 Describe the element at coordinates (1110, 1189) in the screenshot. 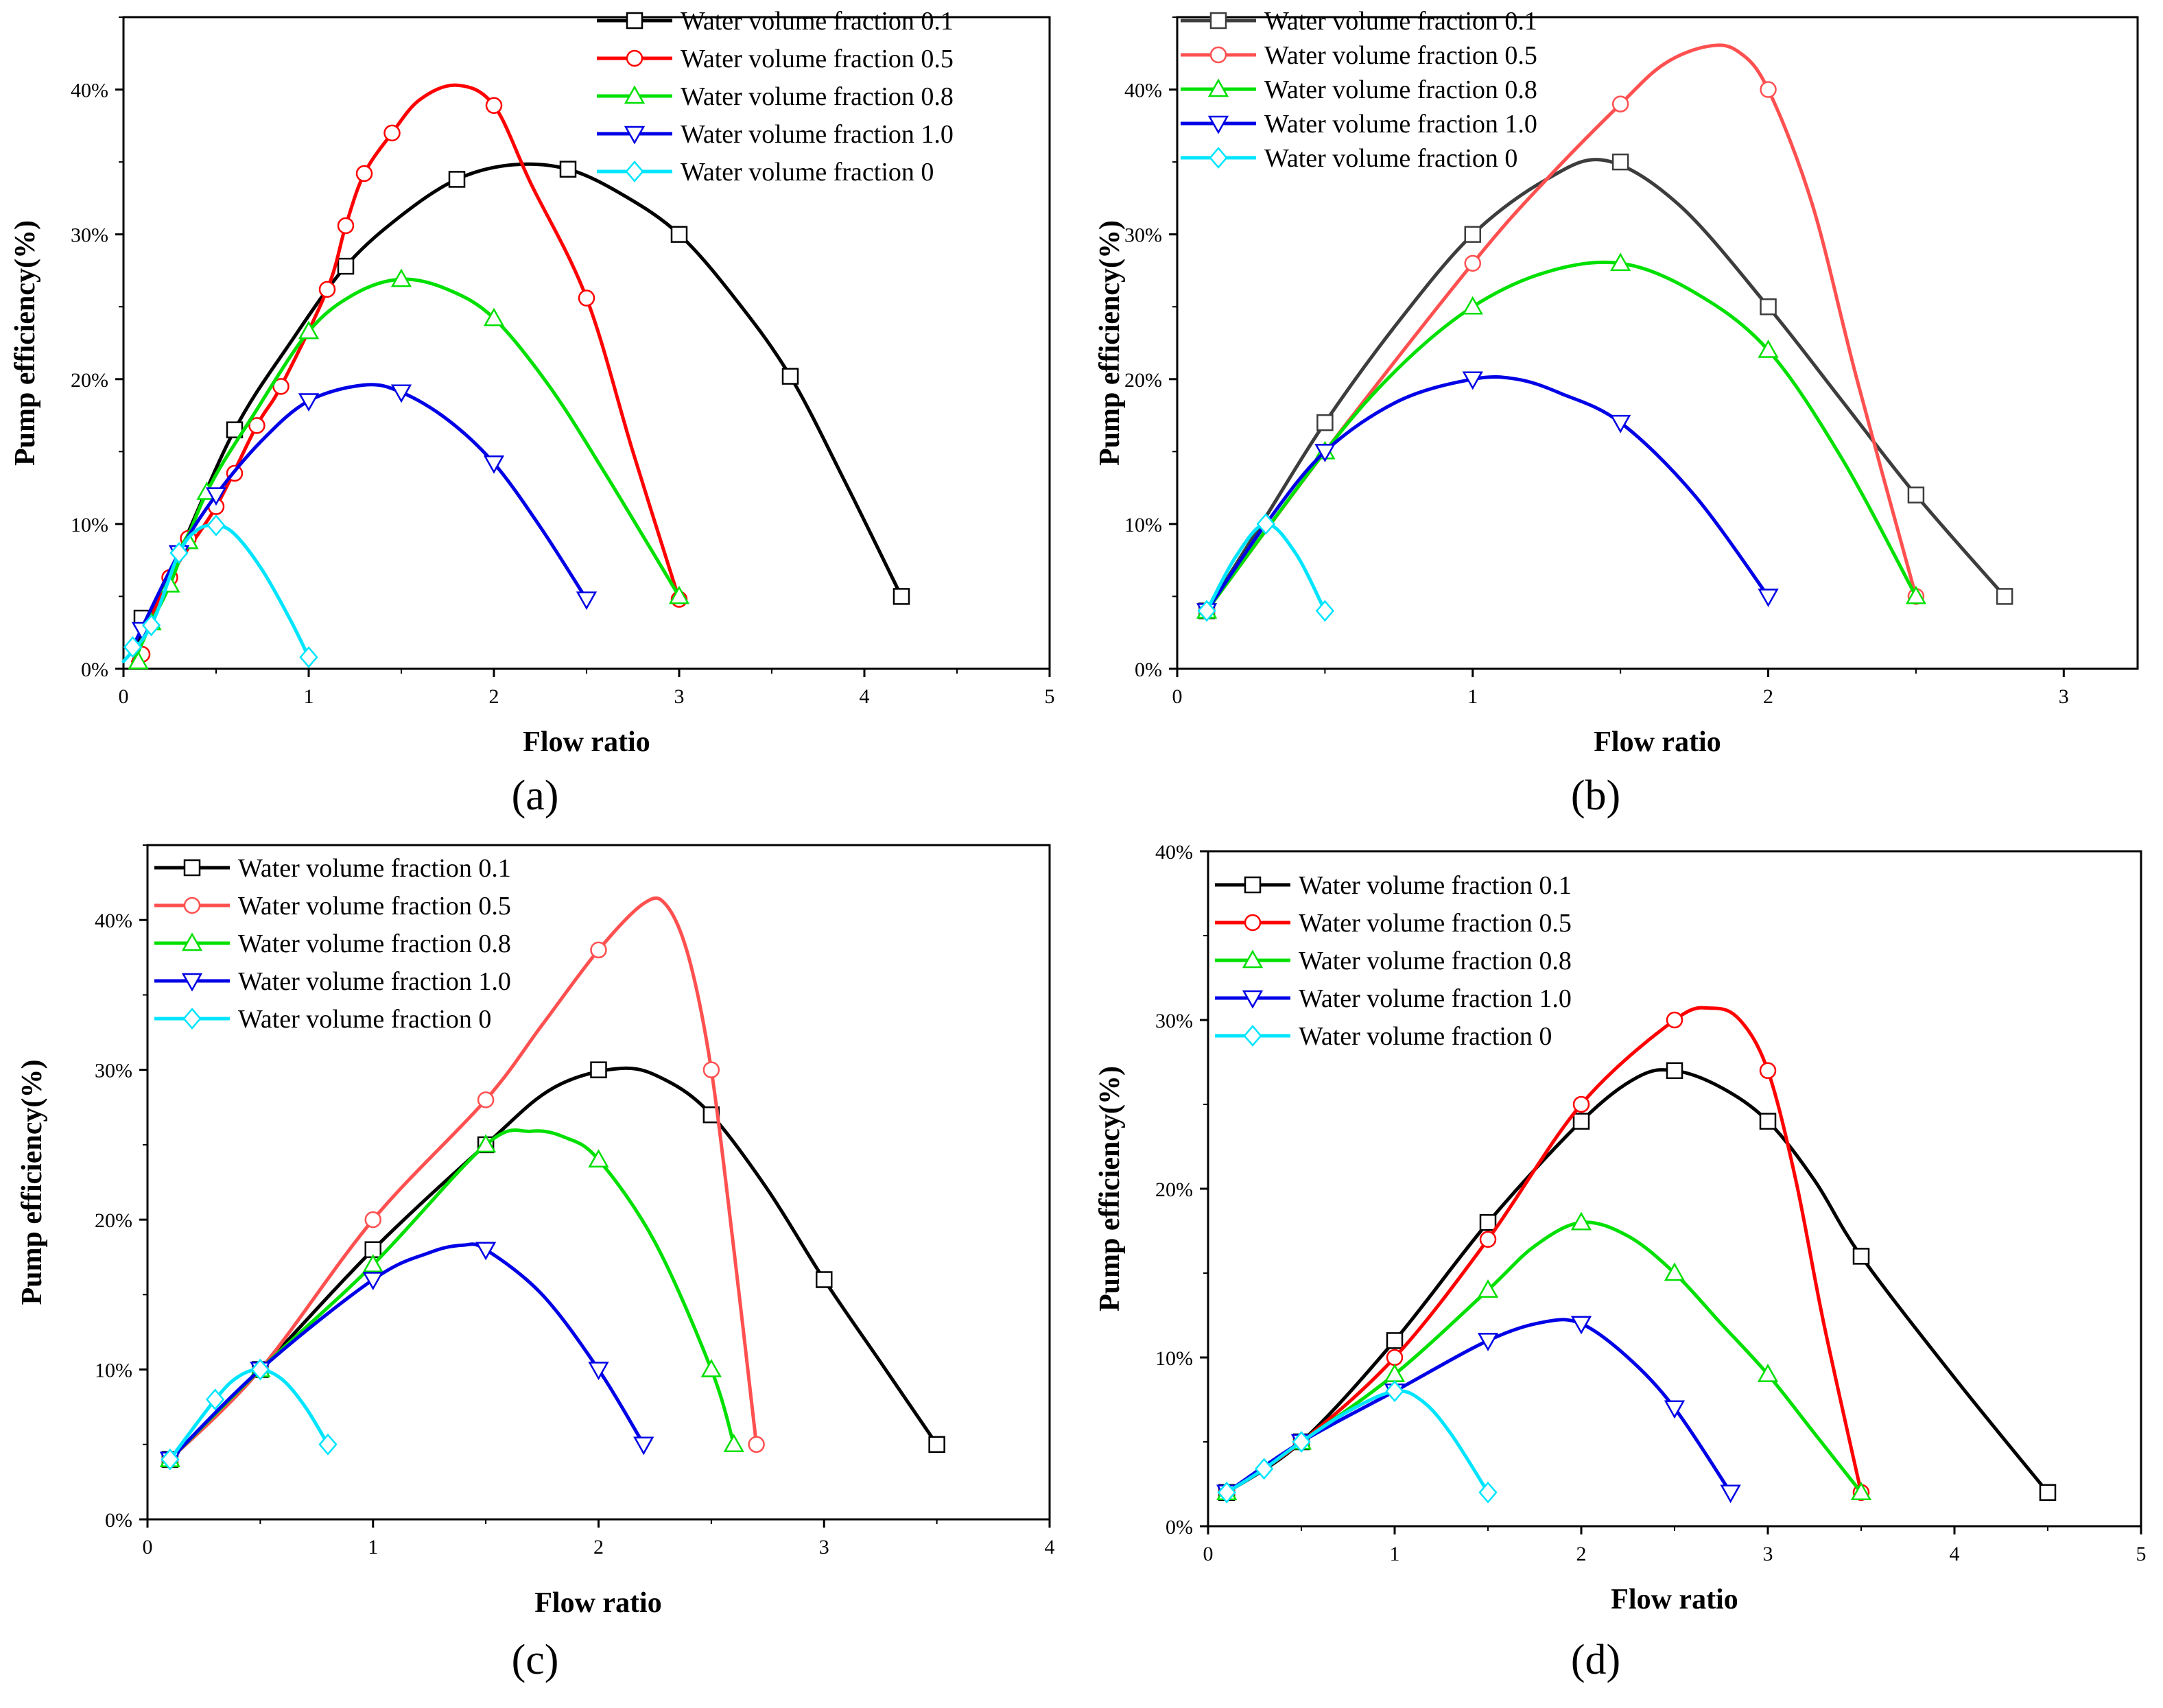

I see `y-axis-title: Pump efficiency(%)` at that location.